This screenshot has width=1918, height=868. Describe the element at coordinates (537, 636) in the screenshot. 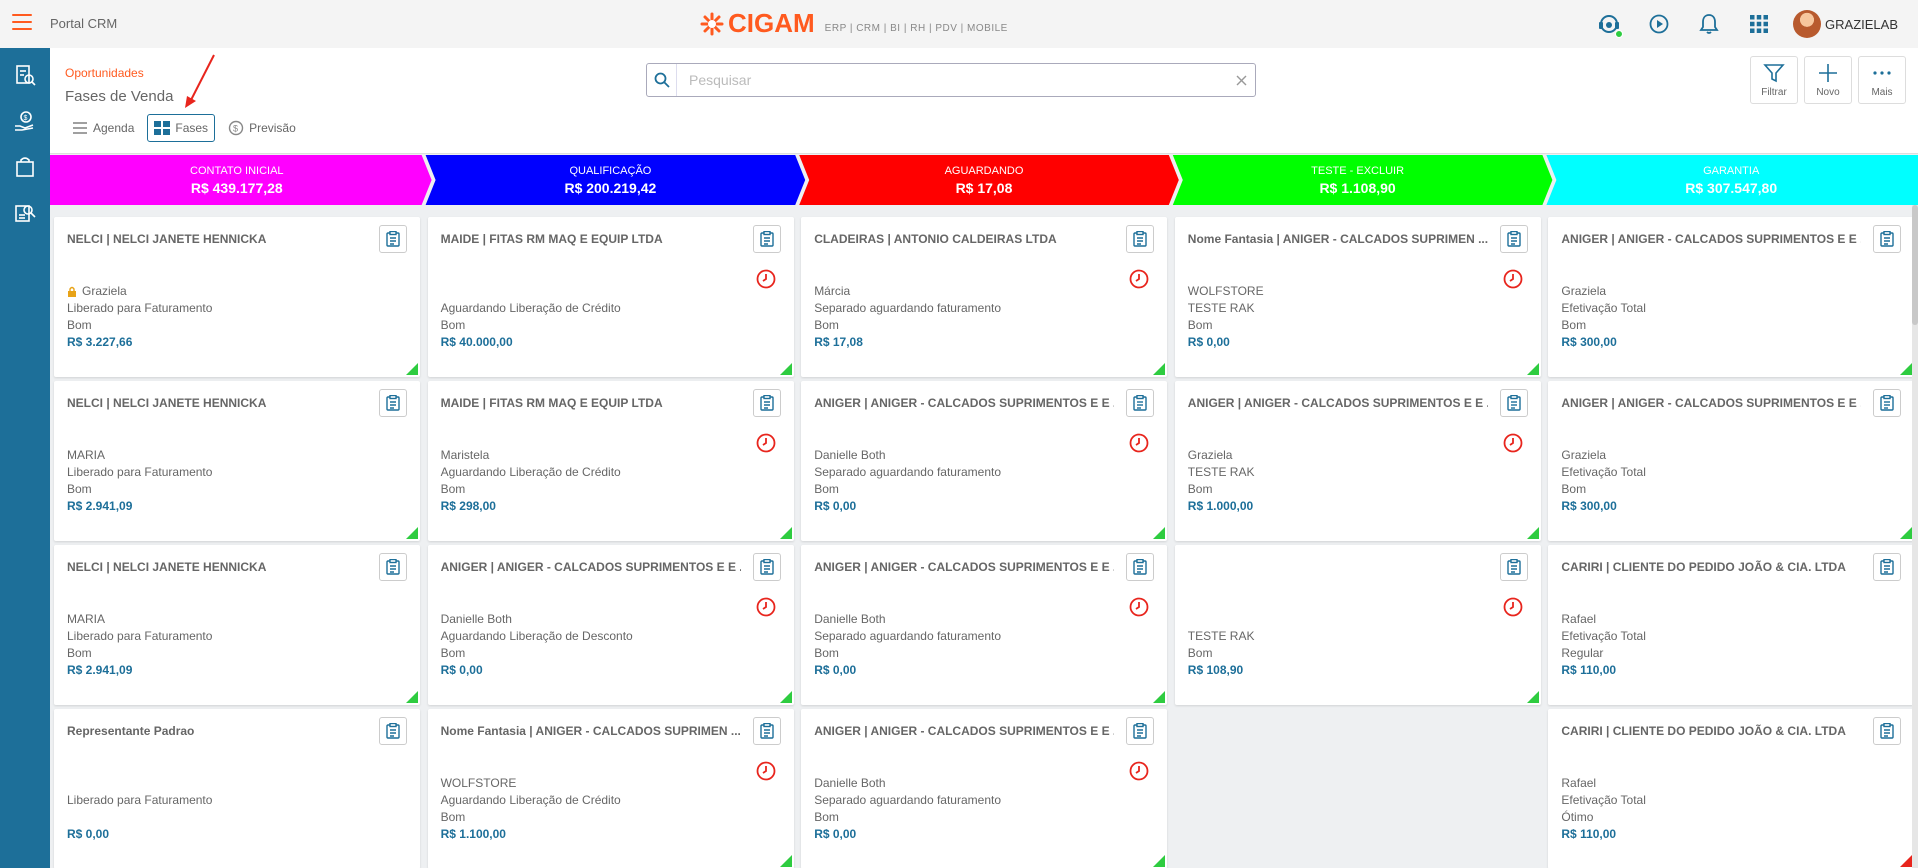

I see `card-line: Aguardando Liberação de Desconto` at that location.